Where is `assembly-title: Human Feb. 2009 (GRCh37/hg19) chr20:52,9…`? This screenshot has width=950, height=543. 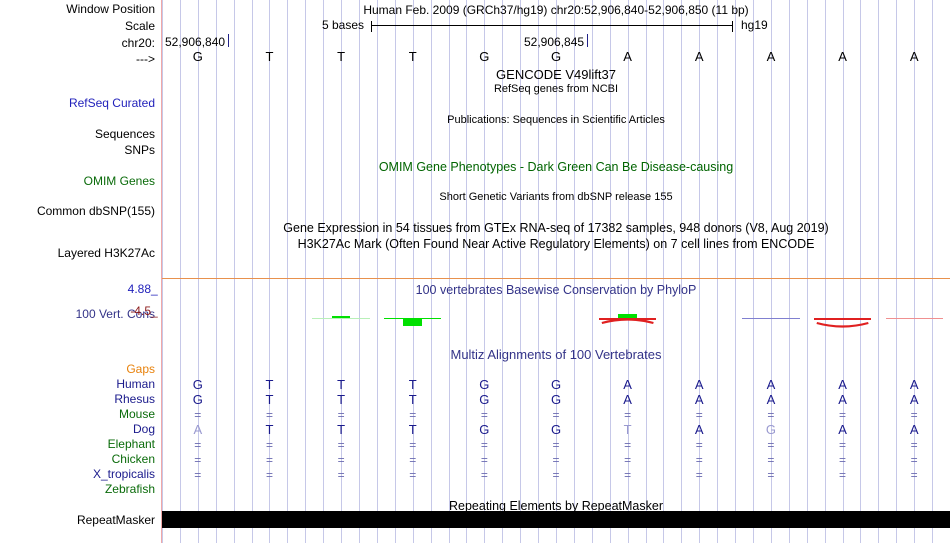 assembly-title: Human Feb. 2009 (GRCh37/hg19) chr20:52,9… is located at coordinates (556, 10).